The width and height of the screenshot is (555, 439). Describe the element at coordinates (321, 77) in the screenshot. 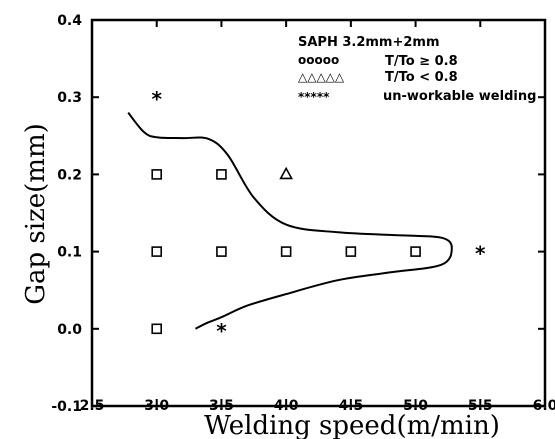

I see `legend-symbol-triangle: △△△△△` at that location.